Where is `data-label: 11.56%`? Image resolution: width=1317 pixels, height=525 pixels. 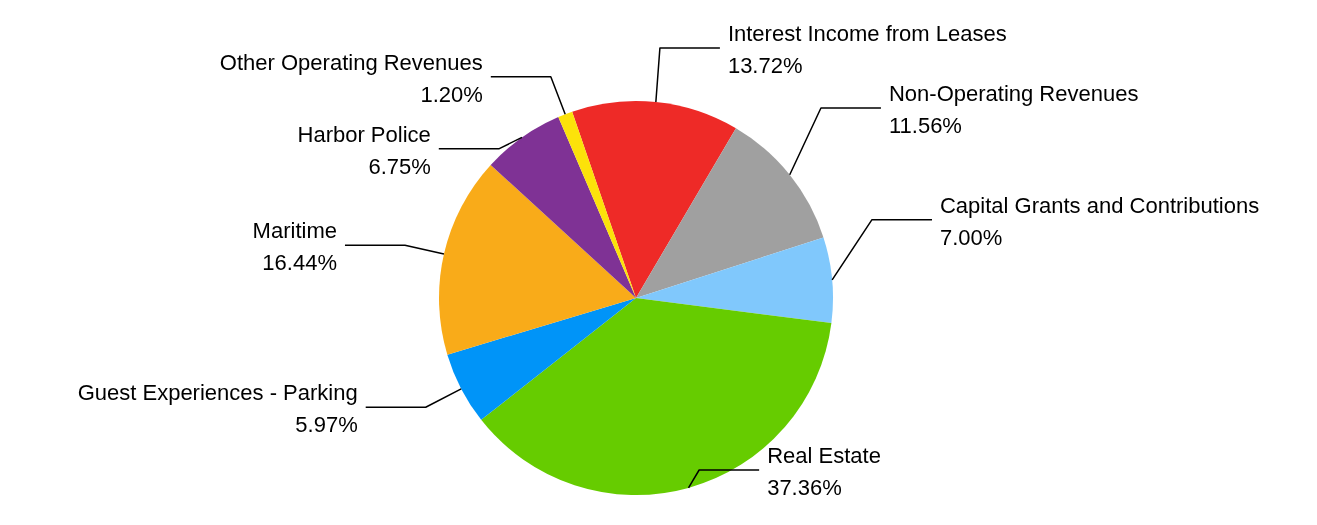
data-label: 11.56% is located at coordinates (925, 125).